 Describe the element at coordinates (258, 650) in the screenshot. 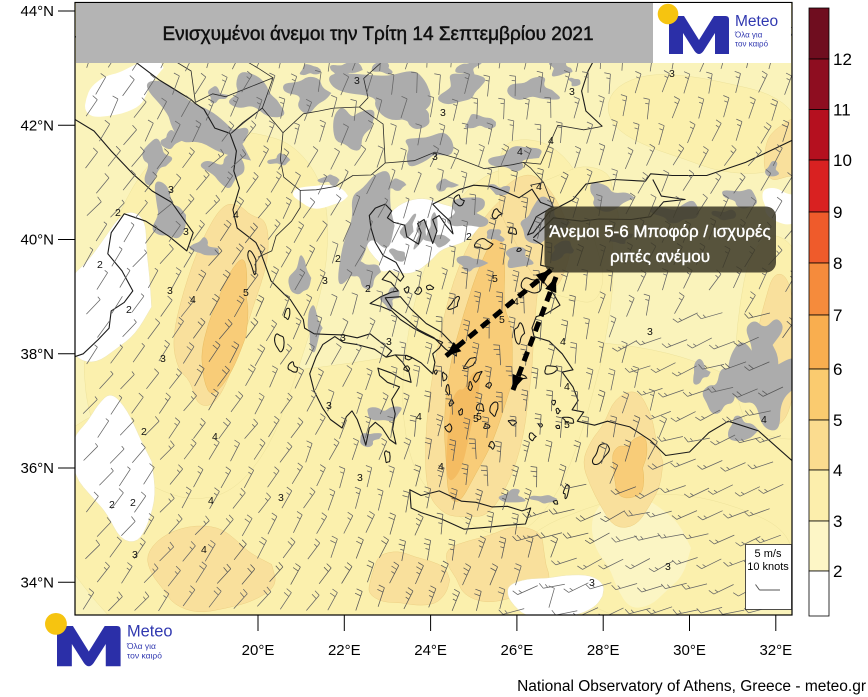

I see `svg-text: 20°E` at that location.